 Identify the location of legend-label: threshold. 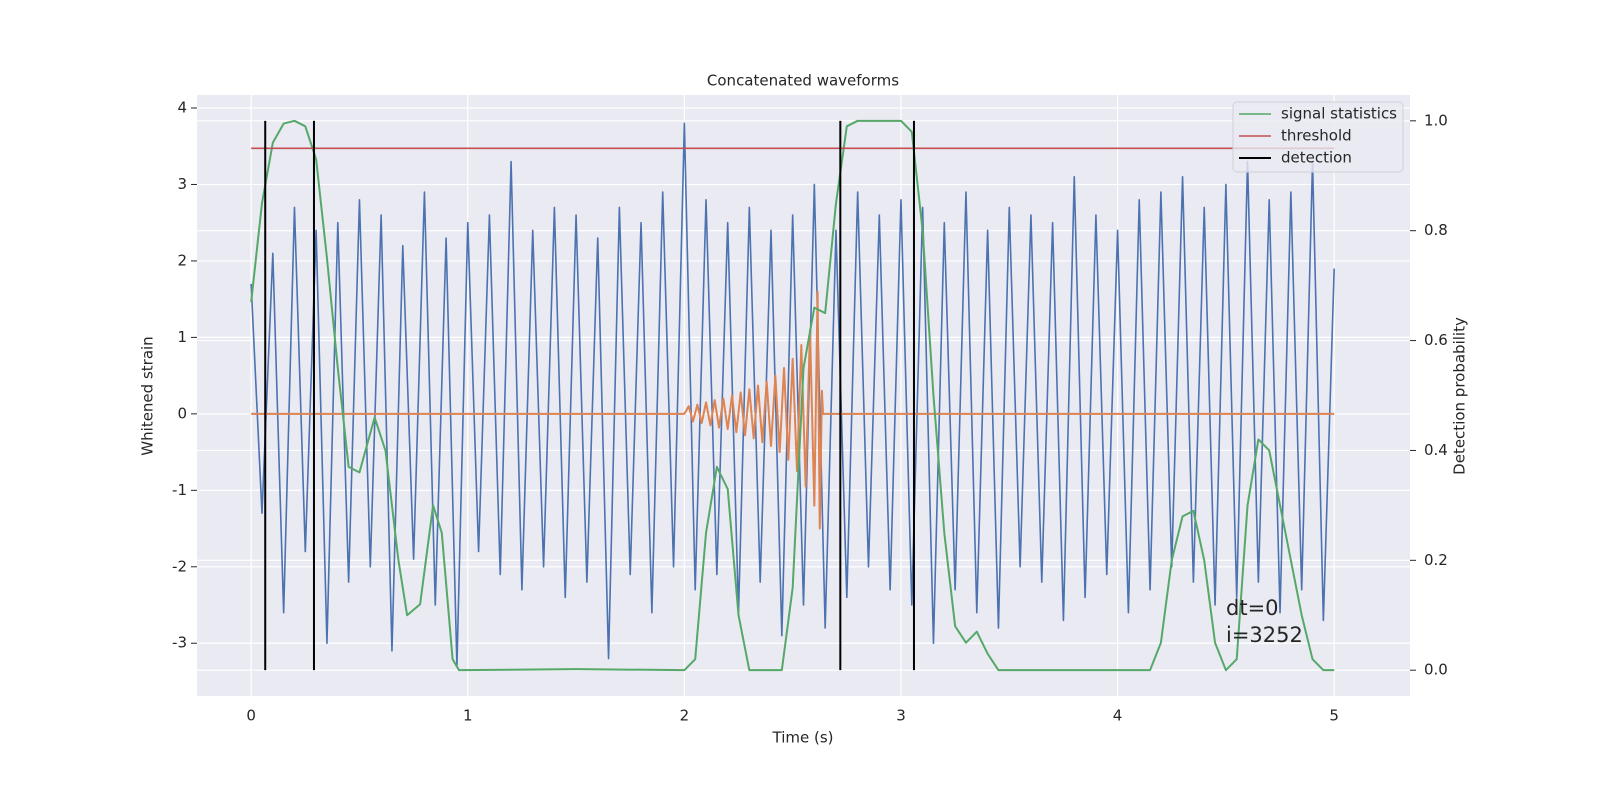
(1316, 136).